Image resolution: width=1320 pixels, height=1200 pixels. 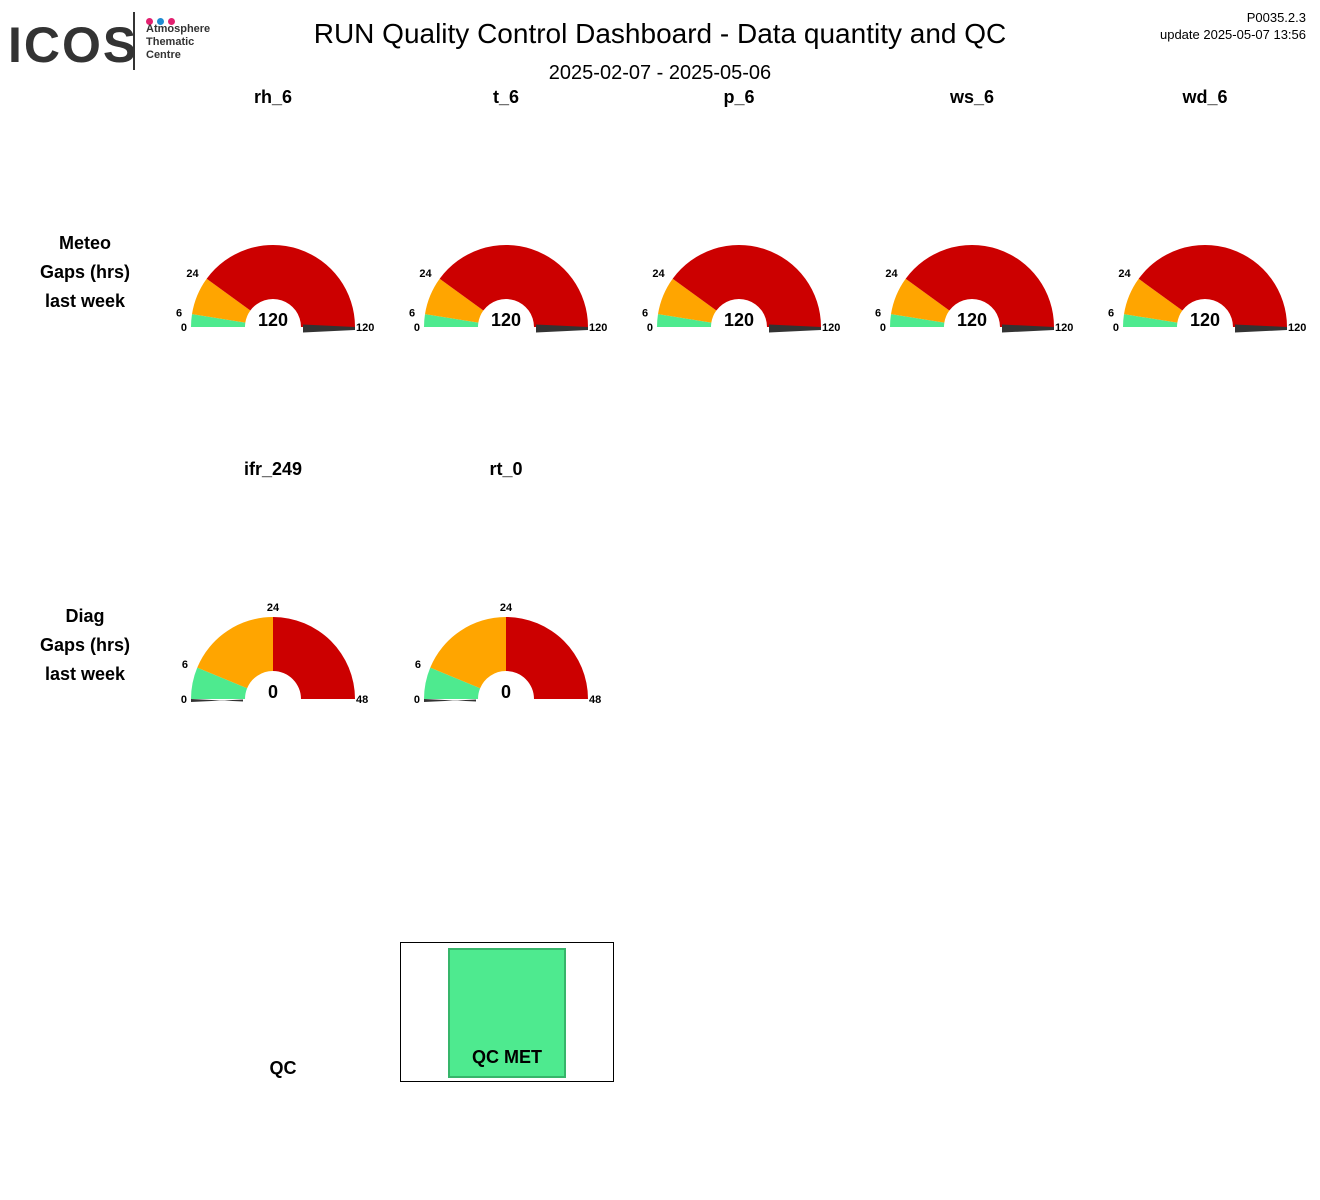 I want to click on row-label-line: Meteo, so click(x=84, y=243).